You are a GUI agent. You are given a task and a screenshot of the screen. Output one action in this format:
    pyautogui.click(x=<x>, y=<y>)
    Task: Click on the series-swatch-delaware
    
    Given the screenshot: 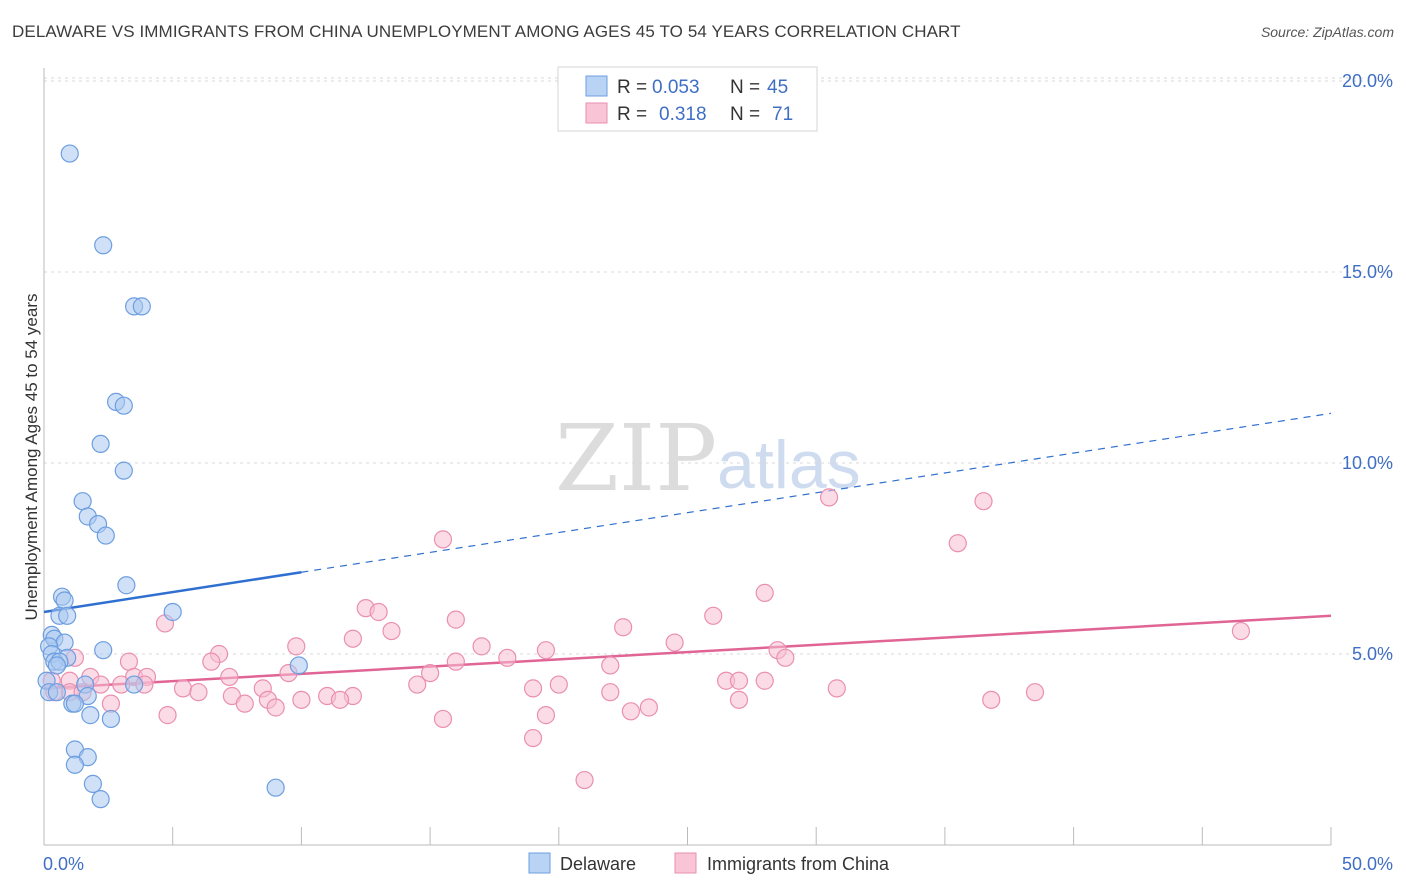 What is the action you would take?
    pyautogui.click(x=539, y=863)
    